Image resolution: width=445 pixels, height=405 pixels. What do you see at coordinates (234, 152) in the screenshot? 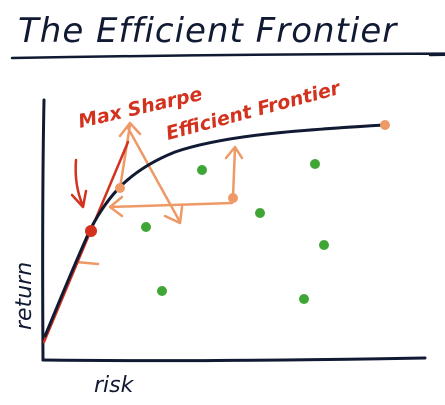
I see `arrowhead-up-right` at bounding box center [234, 152].